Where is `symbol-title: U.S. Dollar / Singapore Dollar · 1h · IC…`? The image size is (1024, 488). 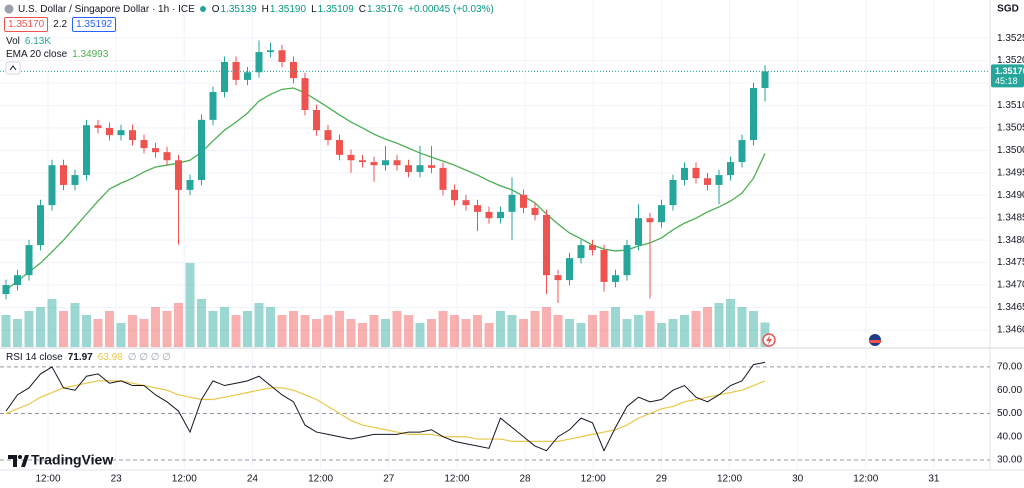 symbol-title: U.S. Dollar / Singapore Dollar · 1h · IC… is located at coordinates (106, 9).